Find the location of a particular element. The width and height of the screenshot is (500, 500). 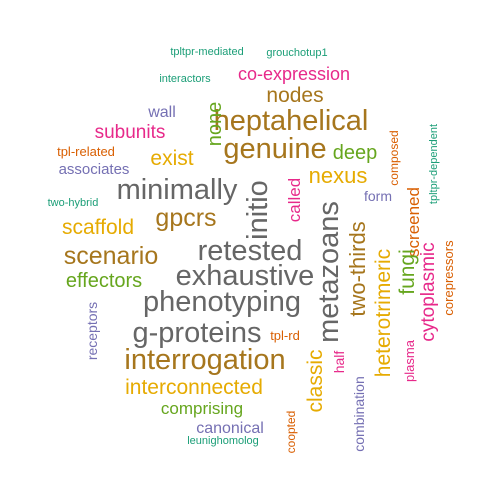

word: wall is located at coordinates (161, 112).